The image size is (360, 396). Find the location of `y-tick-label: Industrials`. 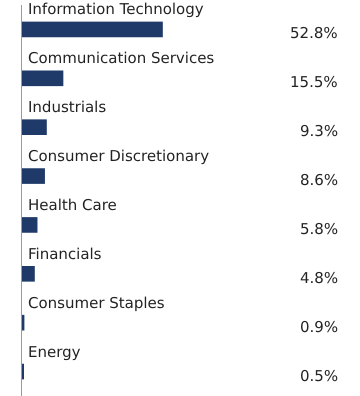

y-tick-label: Industrials is located at coordinates (67, 107).